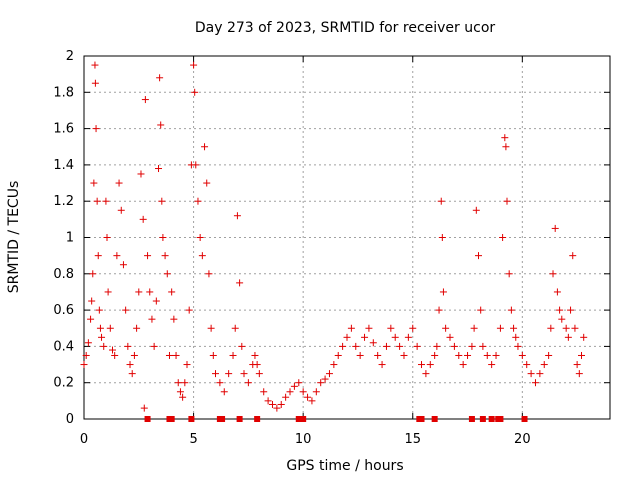 Image resolution: width=640 pixels, height=480 pixels. What do you see at coordinates (63, 346) in the screenshot?
I see `y-tick-label: 0.4` at bounding box center [63, 346].